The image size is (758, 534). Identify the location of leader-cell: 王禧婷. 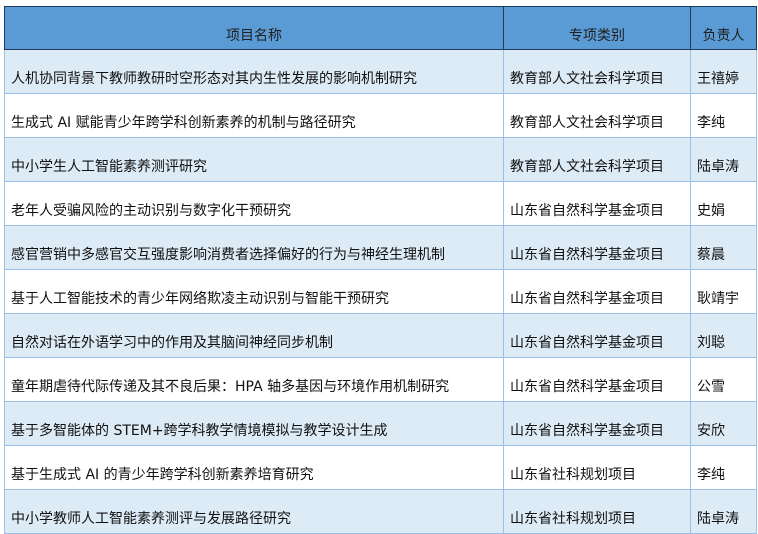
(723, 71).